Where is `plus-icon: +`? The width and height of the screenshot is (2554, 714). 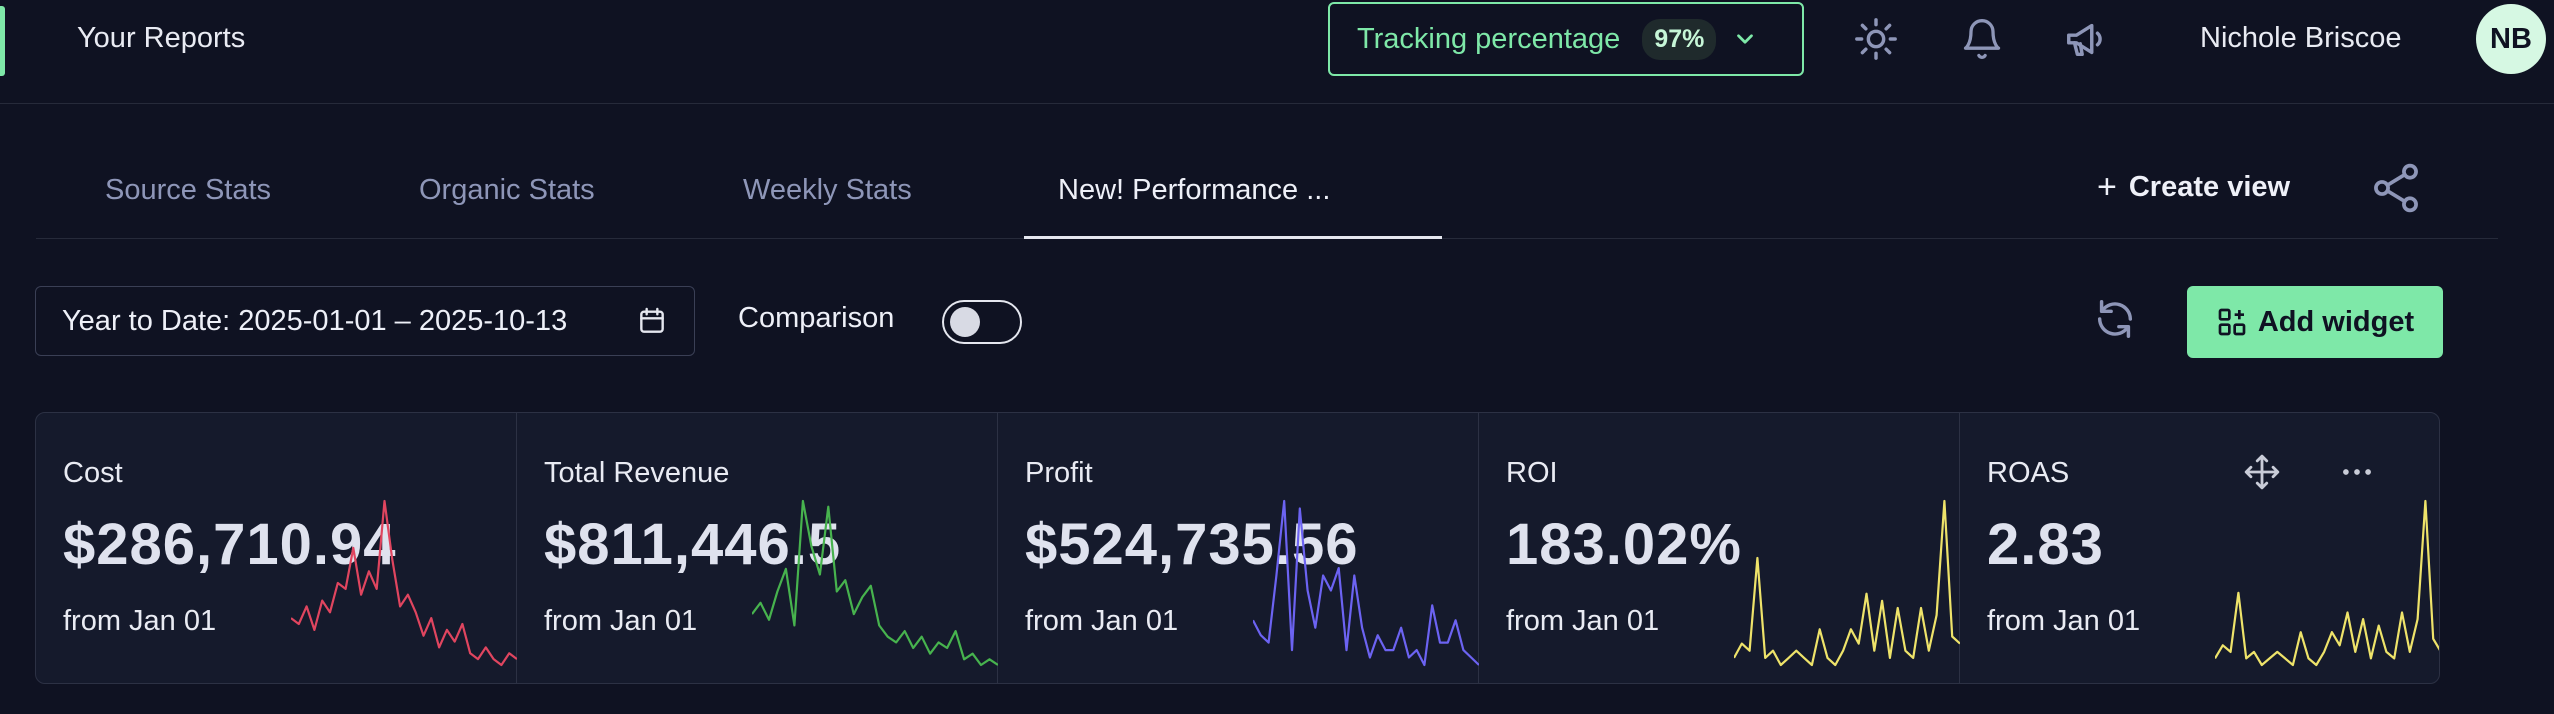
plus-icon: + is located at coordinates (2107, 187).